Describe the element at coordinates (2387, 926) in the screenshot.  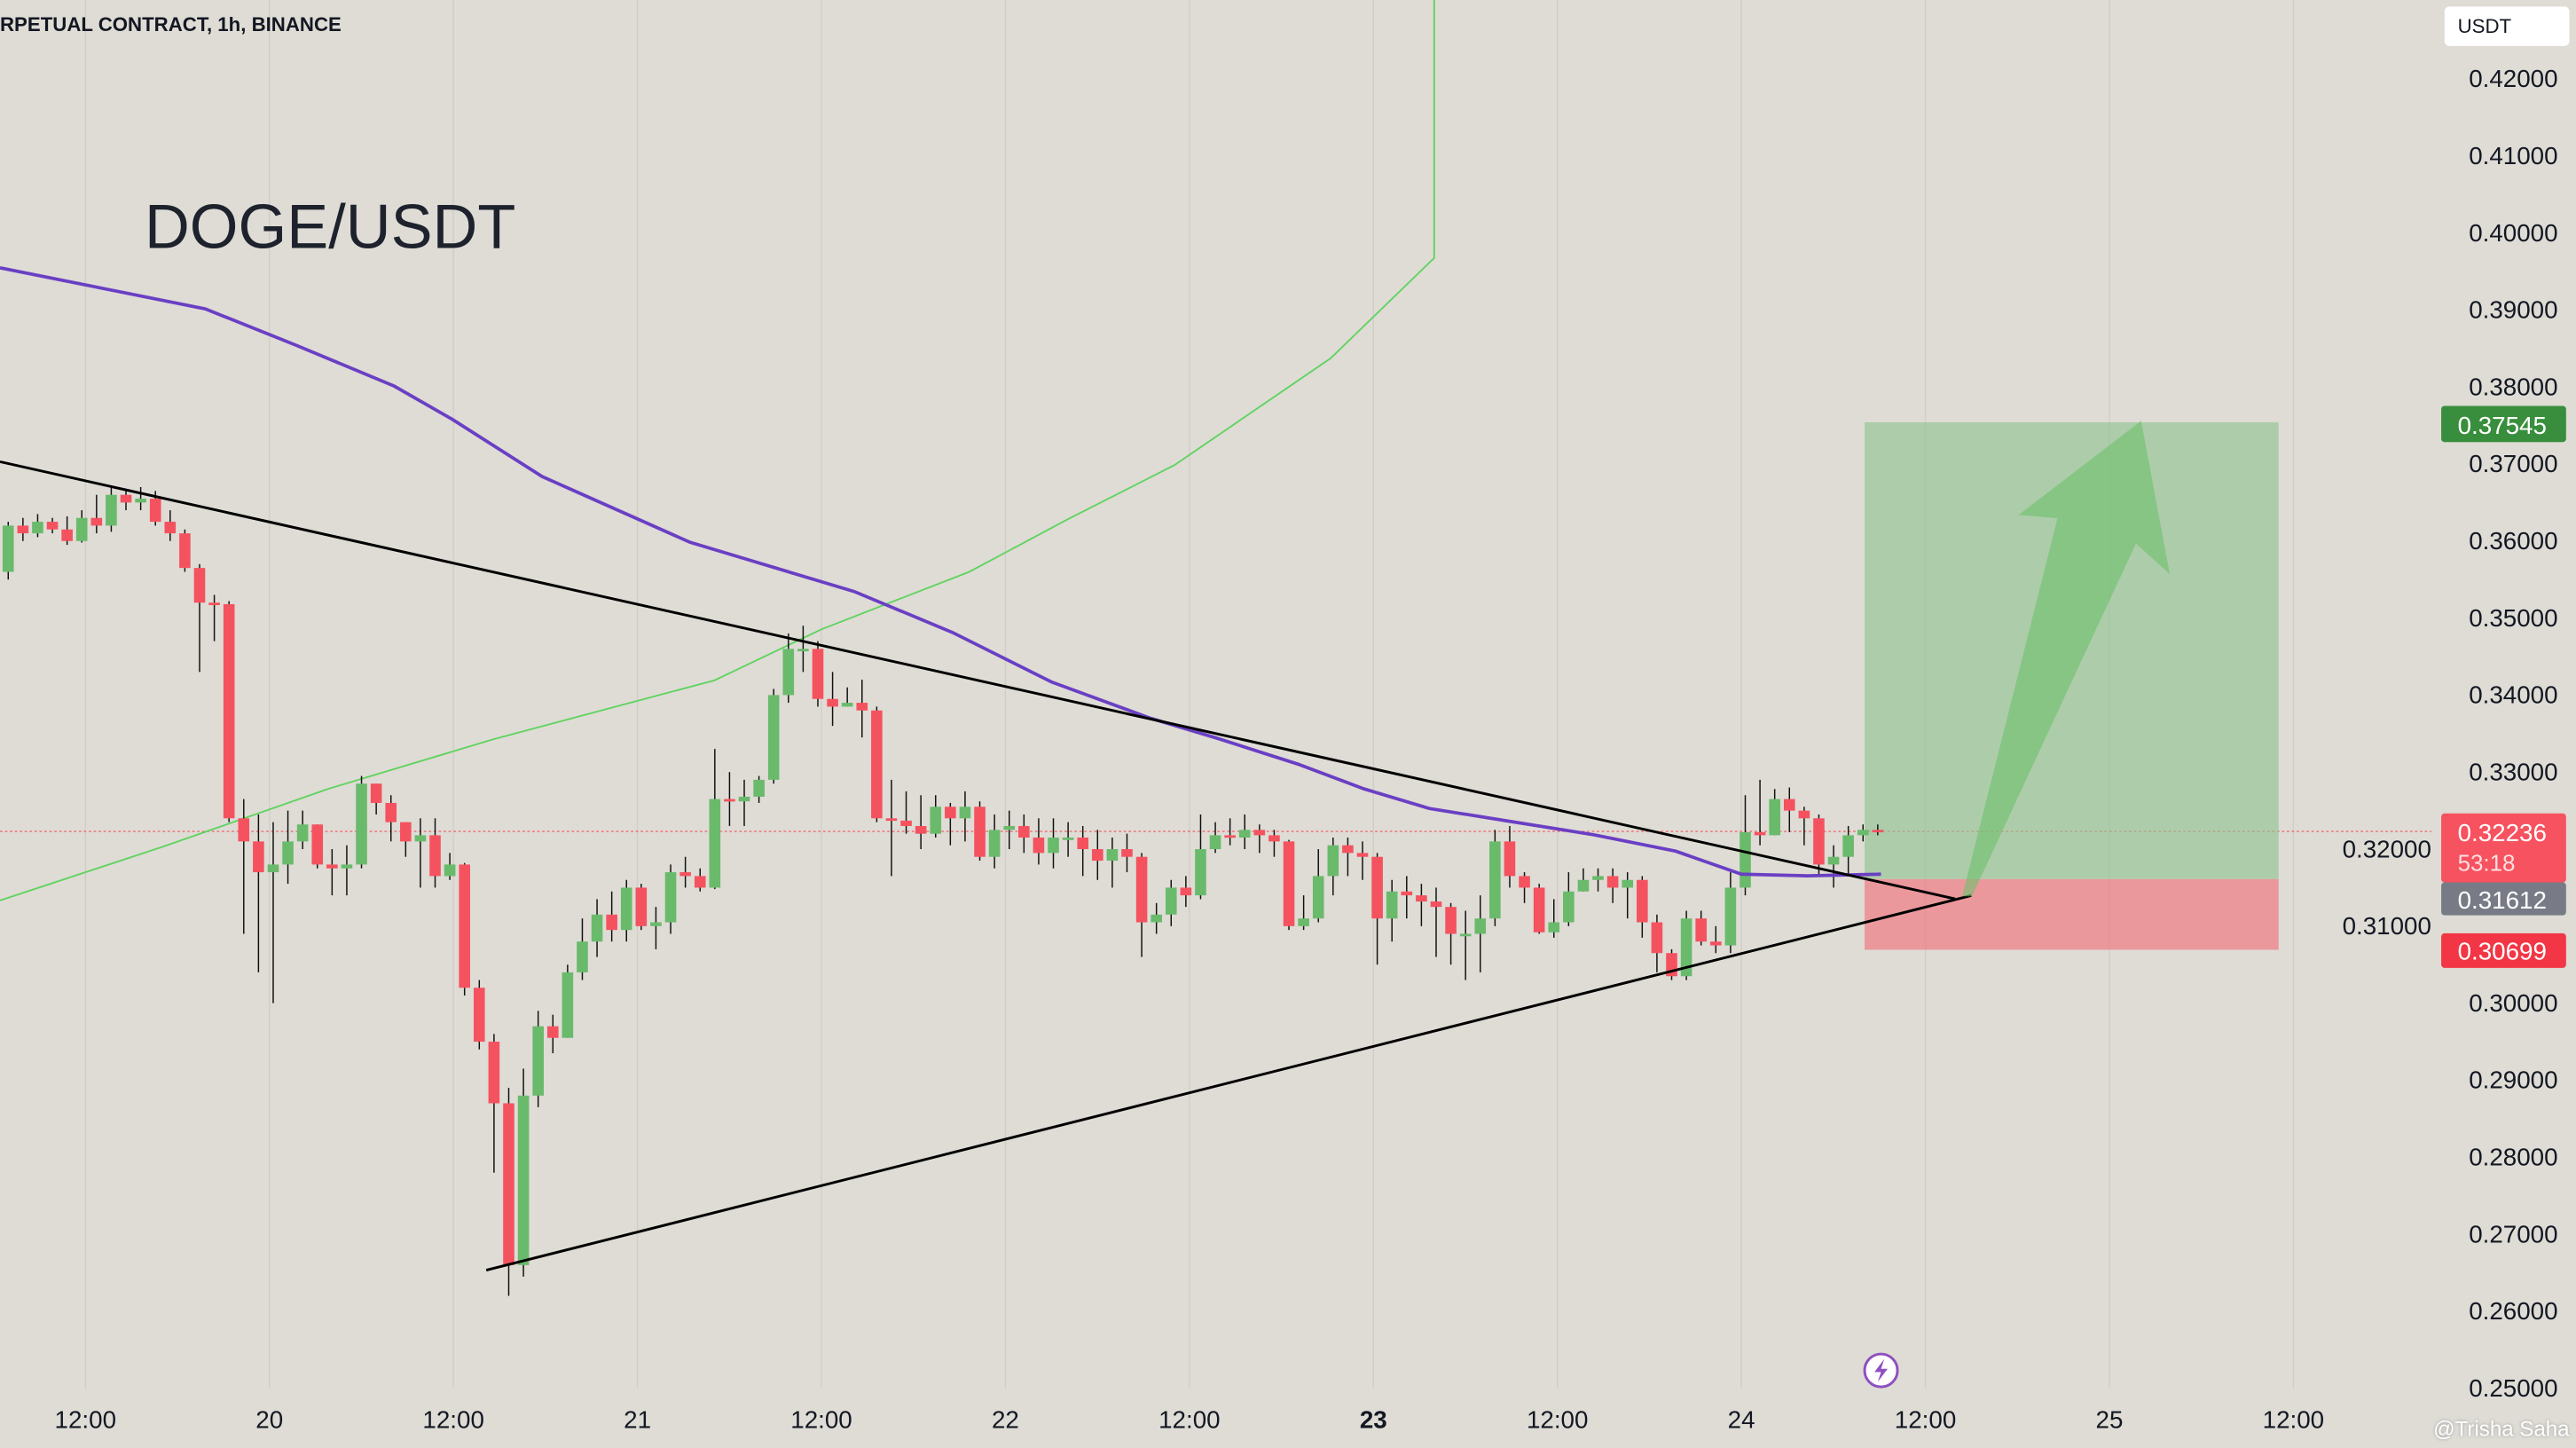
I see `y-tick-label: 0.31000` at that location.